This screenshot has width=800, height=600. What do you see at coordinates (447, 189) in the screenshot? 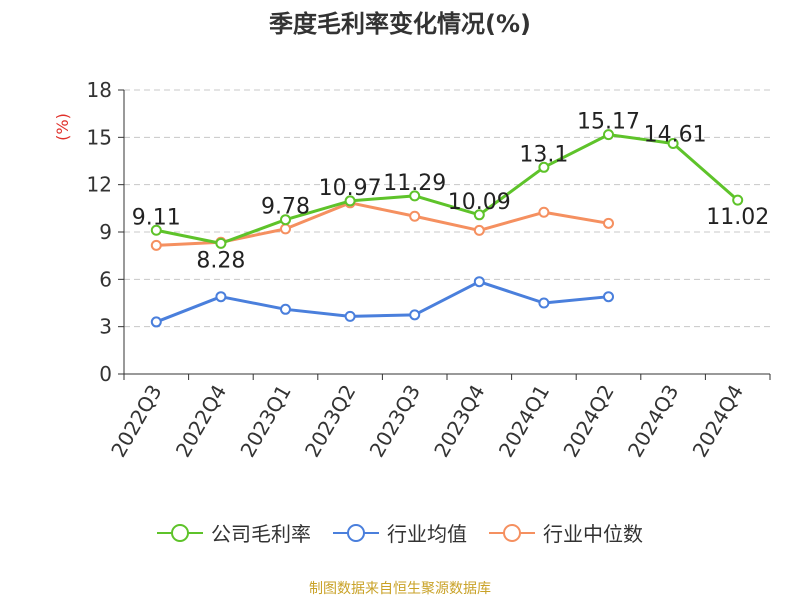
I see `series-line-company-margin` at bounding box center [447, 189].